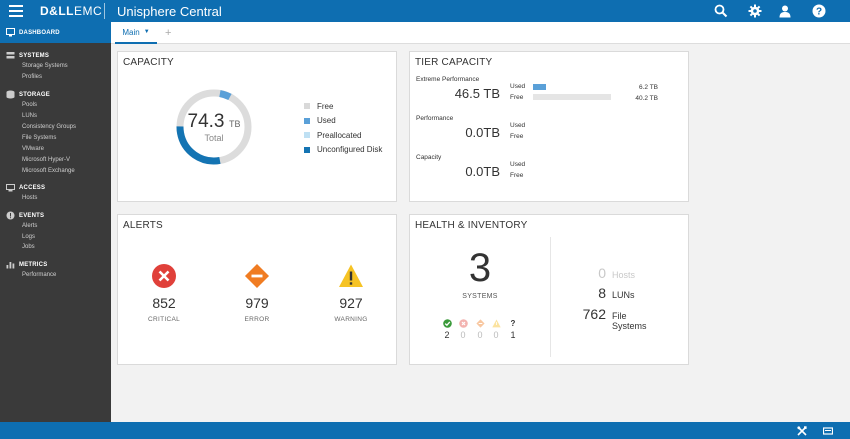 This screenshot has height=439, width=850. Describe the element at coordinates (163, 319) in the screenshot. I see `alert-label: CRITICAL` at that location.